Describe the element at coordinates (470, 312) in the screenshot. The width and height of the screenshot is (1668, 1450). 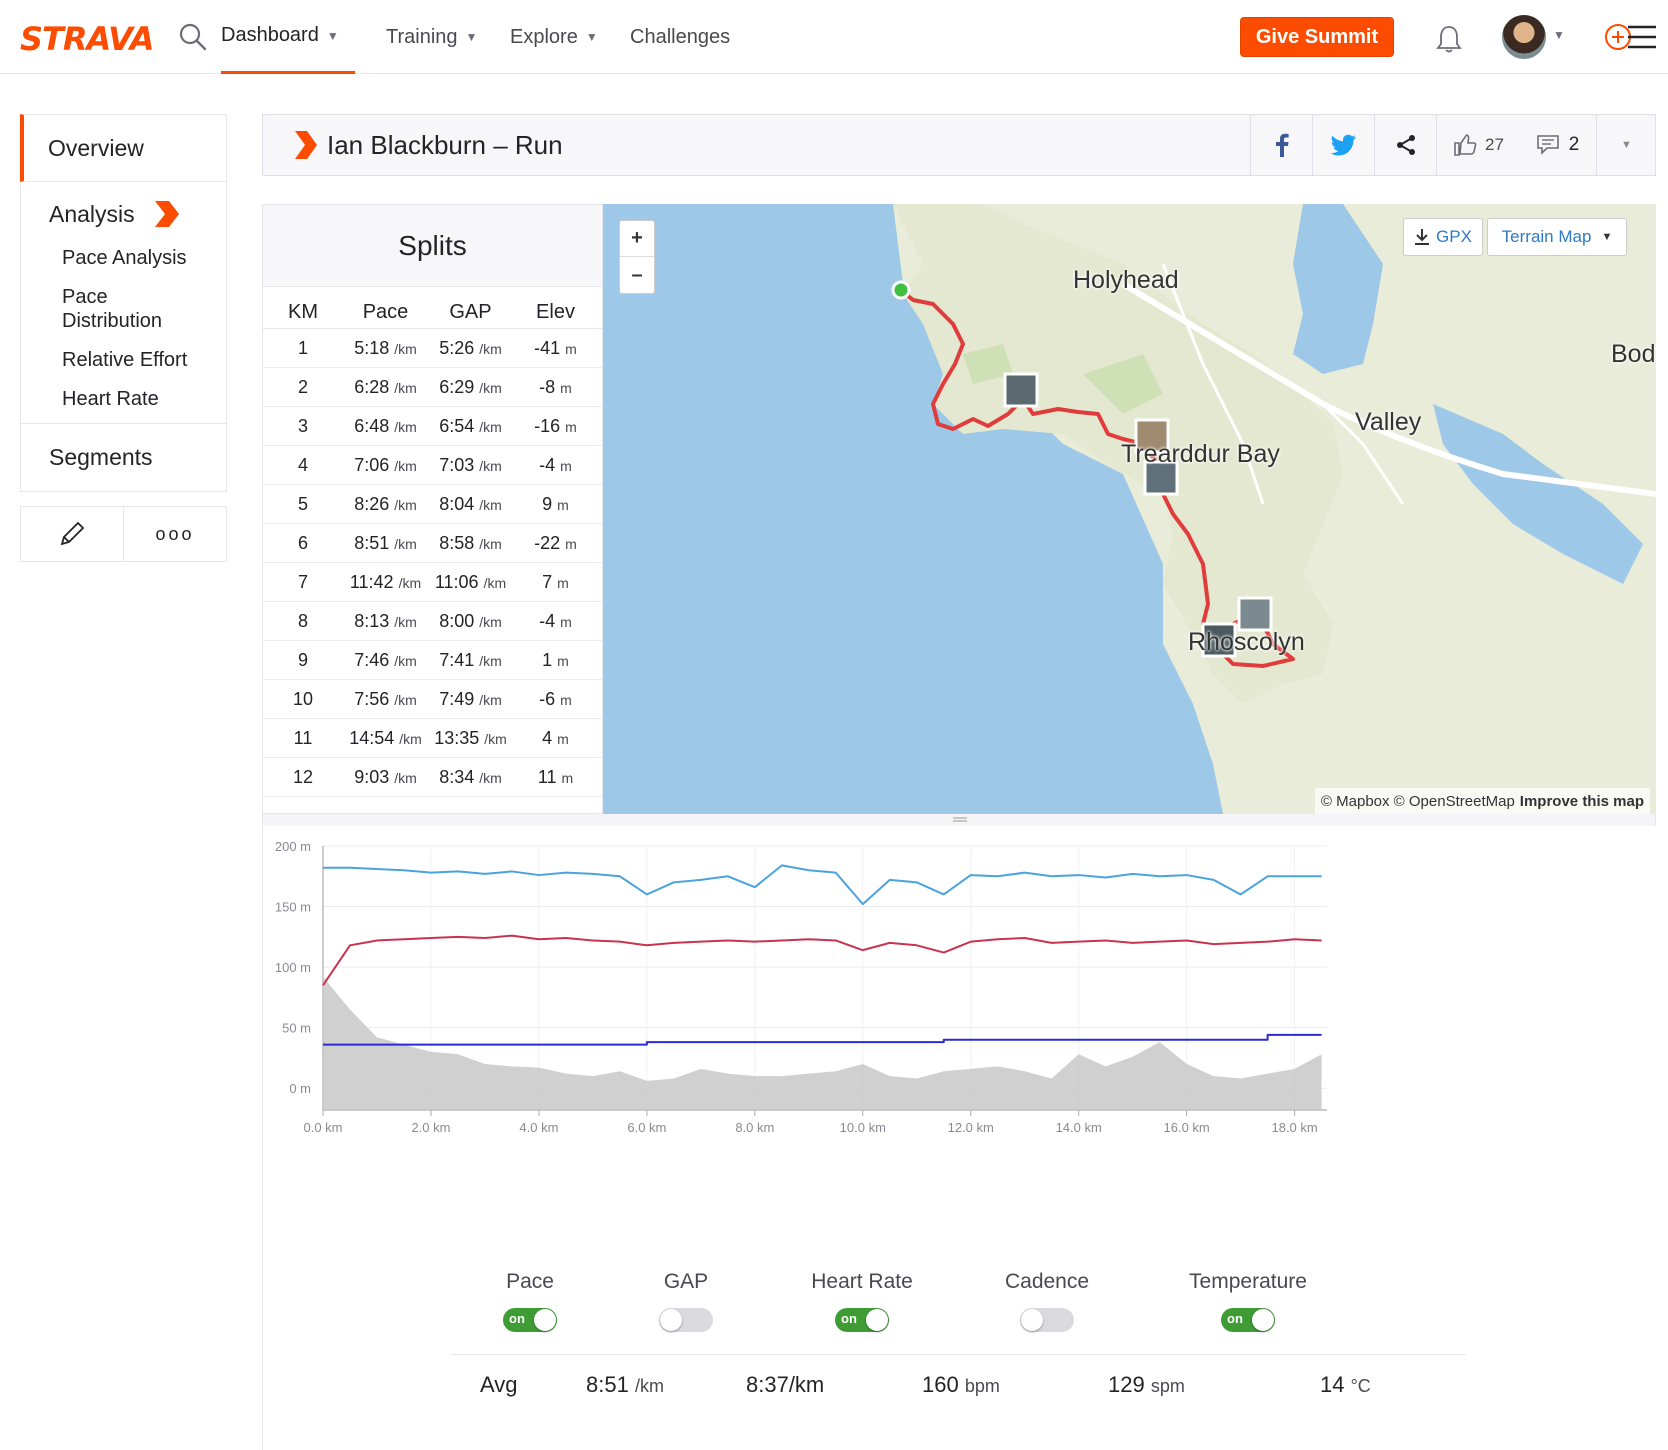
I see `col-gap: GAP` at that location.